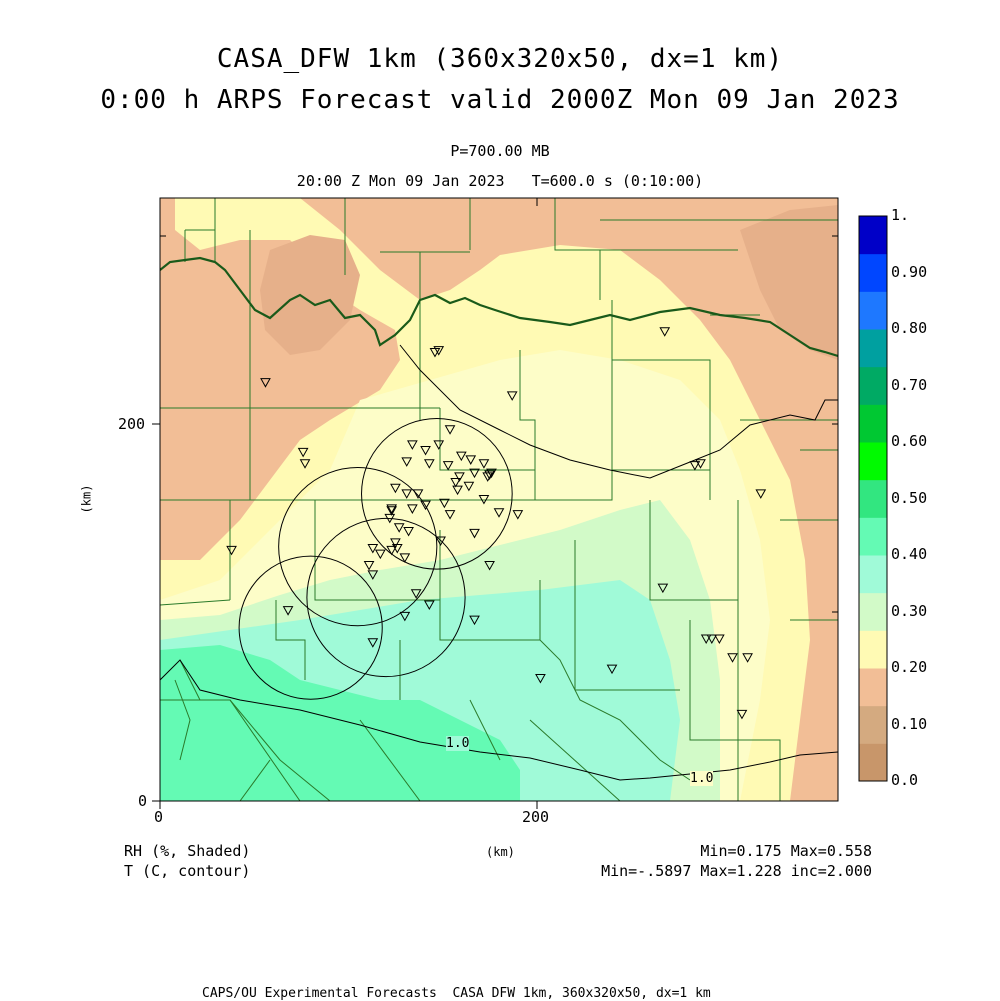 Image resolution: width=1000 pixels, height=1001 pixels. I want to click on pressure-level: P=700.00 MB, so click(500, 151).